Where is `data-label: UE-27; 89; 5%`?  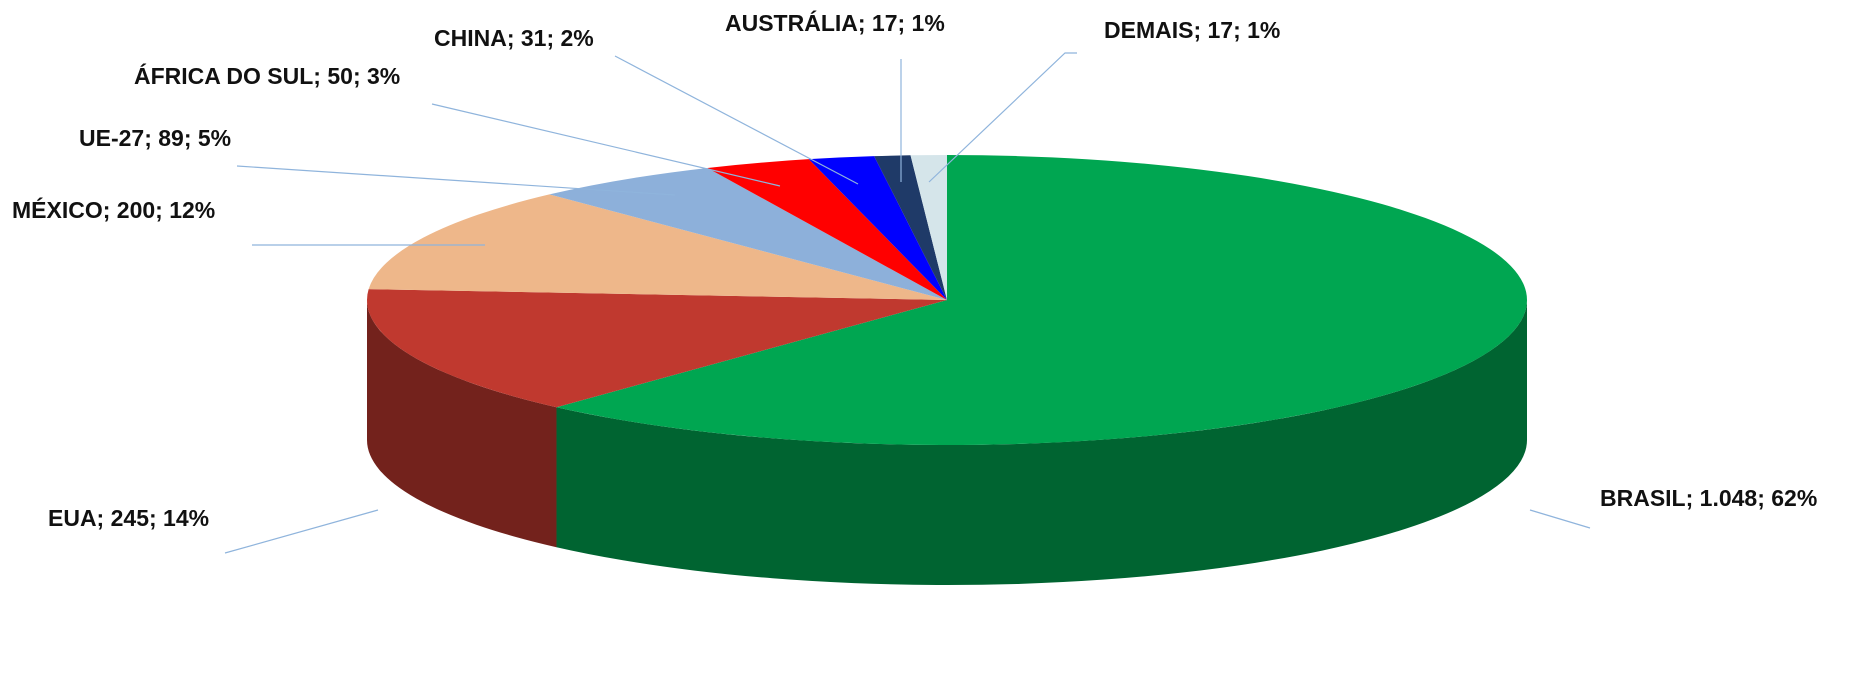 data-label: UE-27; 89; 5% is located at coordinates (155, 138).